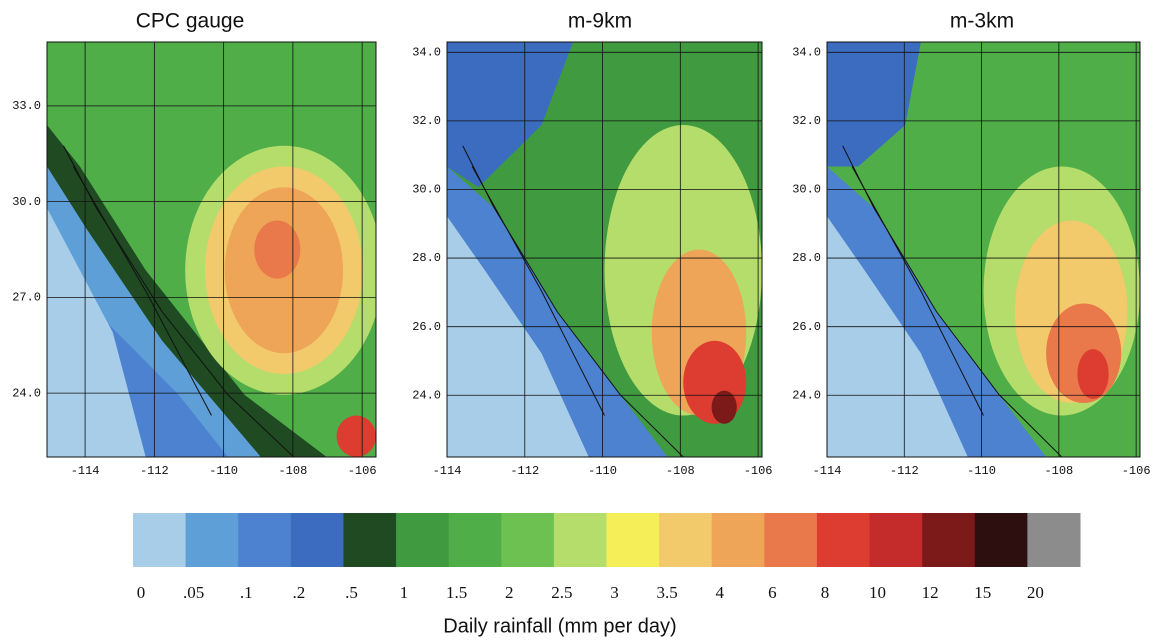 This screenshot has width=1171, height=643. What do you see at coordinates (193, 592) in the screenshot?
I see `colorbar-tick-label: .05` at bounding box center [193, 592].